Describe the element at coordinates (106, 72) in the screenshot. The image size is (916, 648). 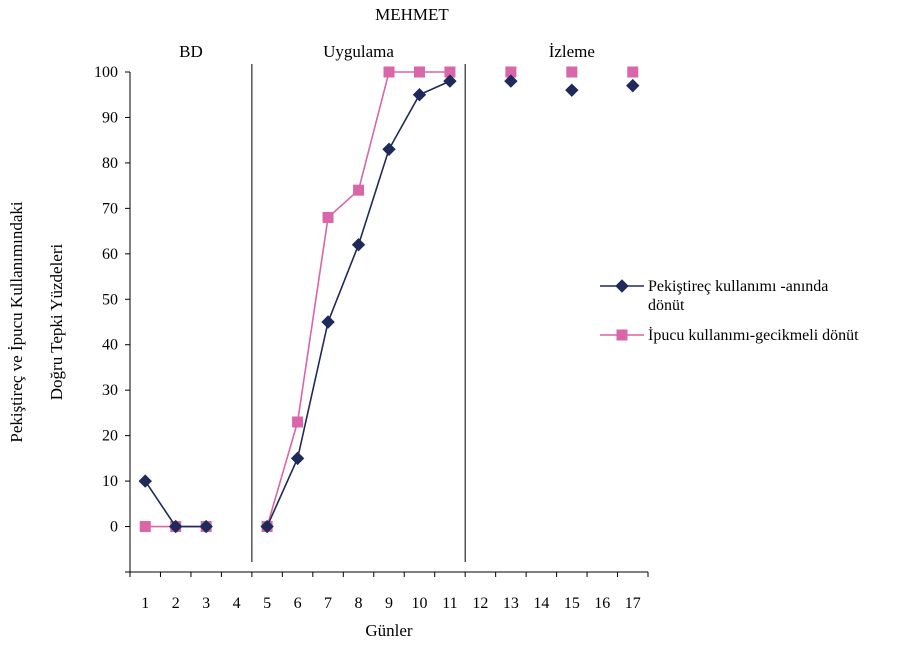
I see `y-tick-label: 100` at that location.